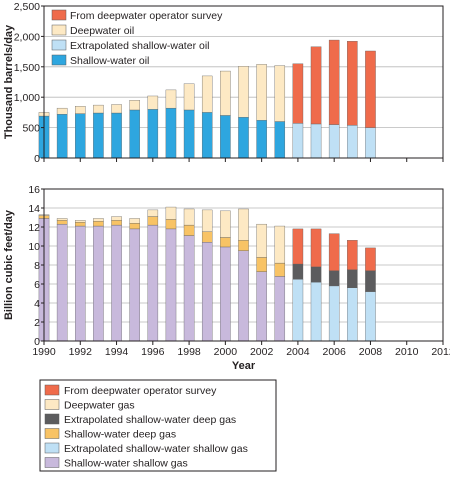 The image size is (450, 482). I want to click on y-tick-label: 2,500, so click(27, 7).